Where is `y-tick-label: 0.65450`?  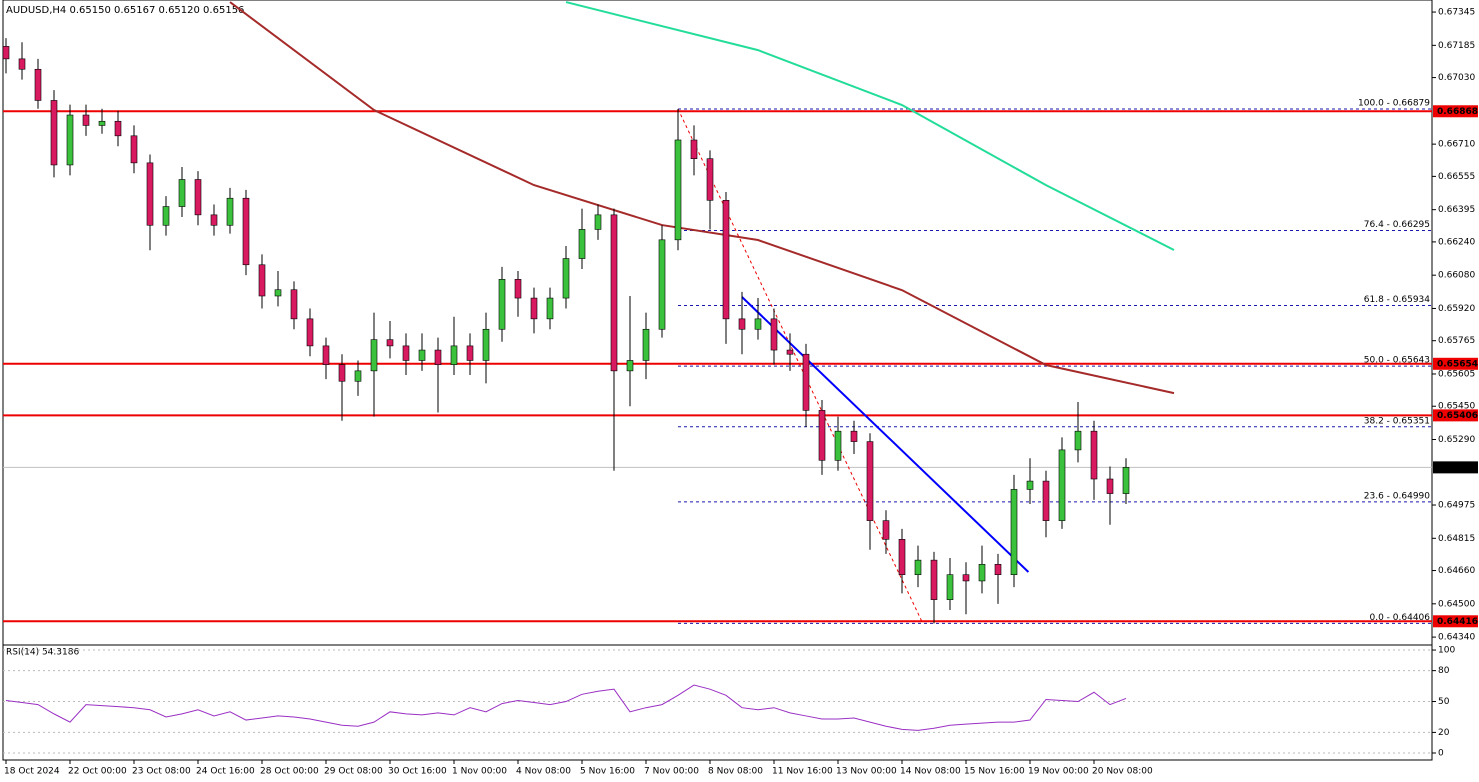 y-tick-label: 0.65450 is located at coordinates (1456, 407).